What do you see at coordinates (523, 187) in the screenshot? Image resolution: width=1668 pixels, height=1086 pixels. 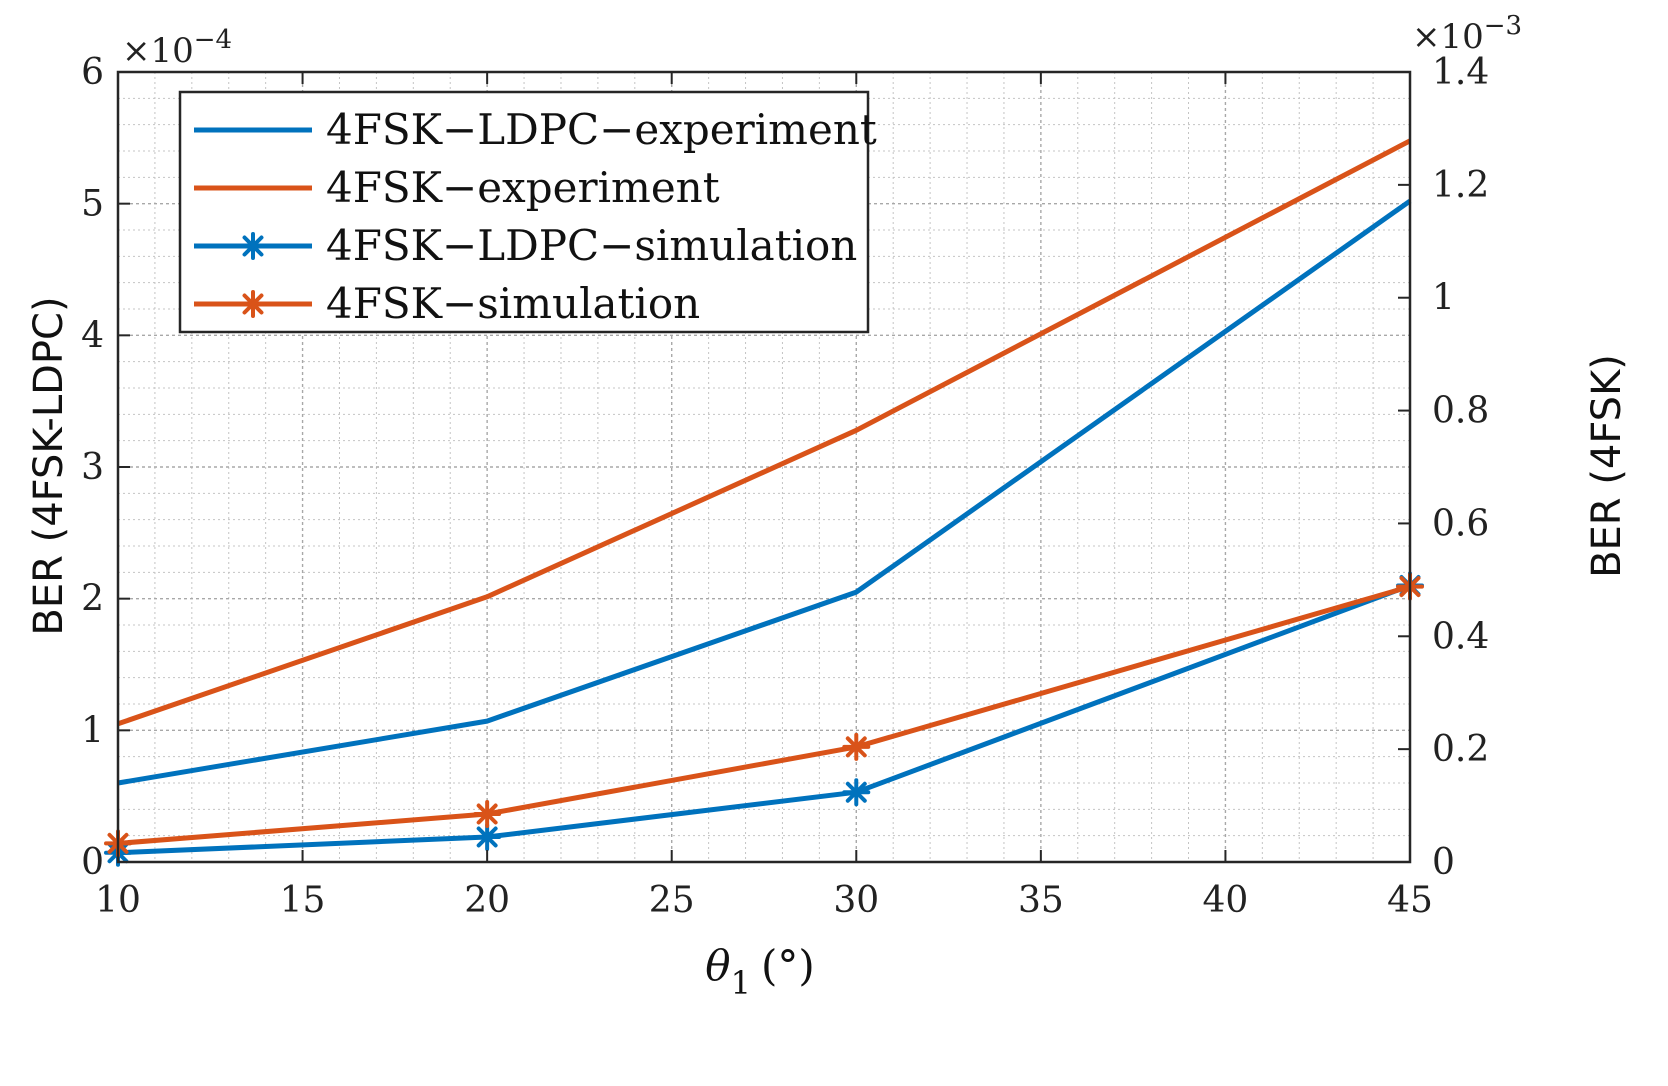 I see `legend-label: 4FSK−experiment` at bounding box center [523, 187].